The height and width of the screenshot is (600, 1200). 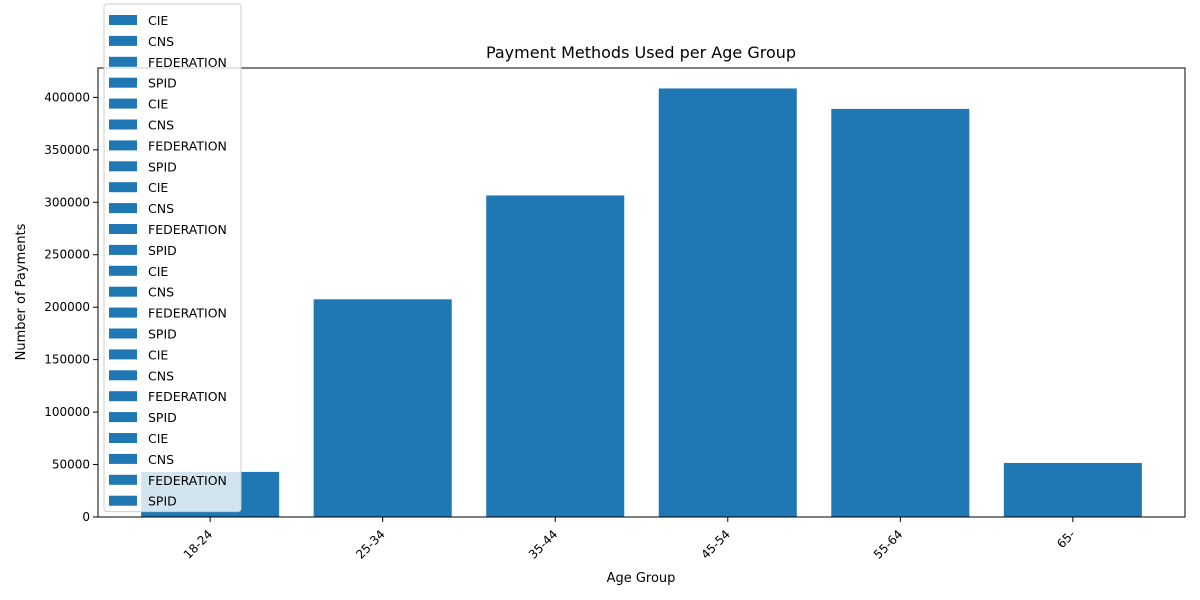 I want to click on y-tick-label: 250000, so click(x=67, y=255).